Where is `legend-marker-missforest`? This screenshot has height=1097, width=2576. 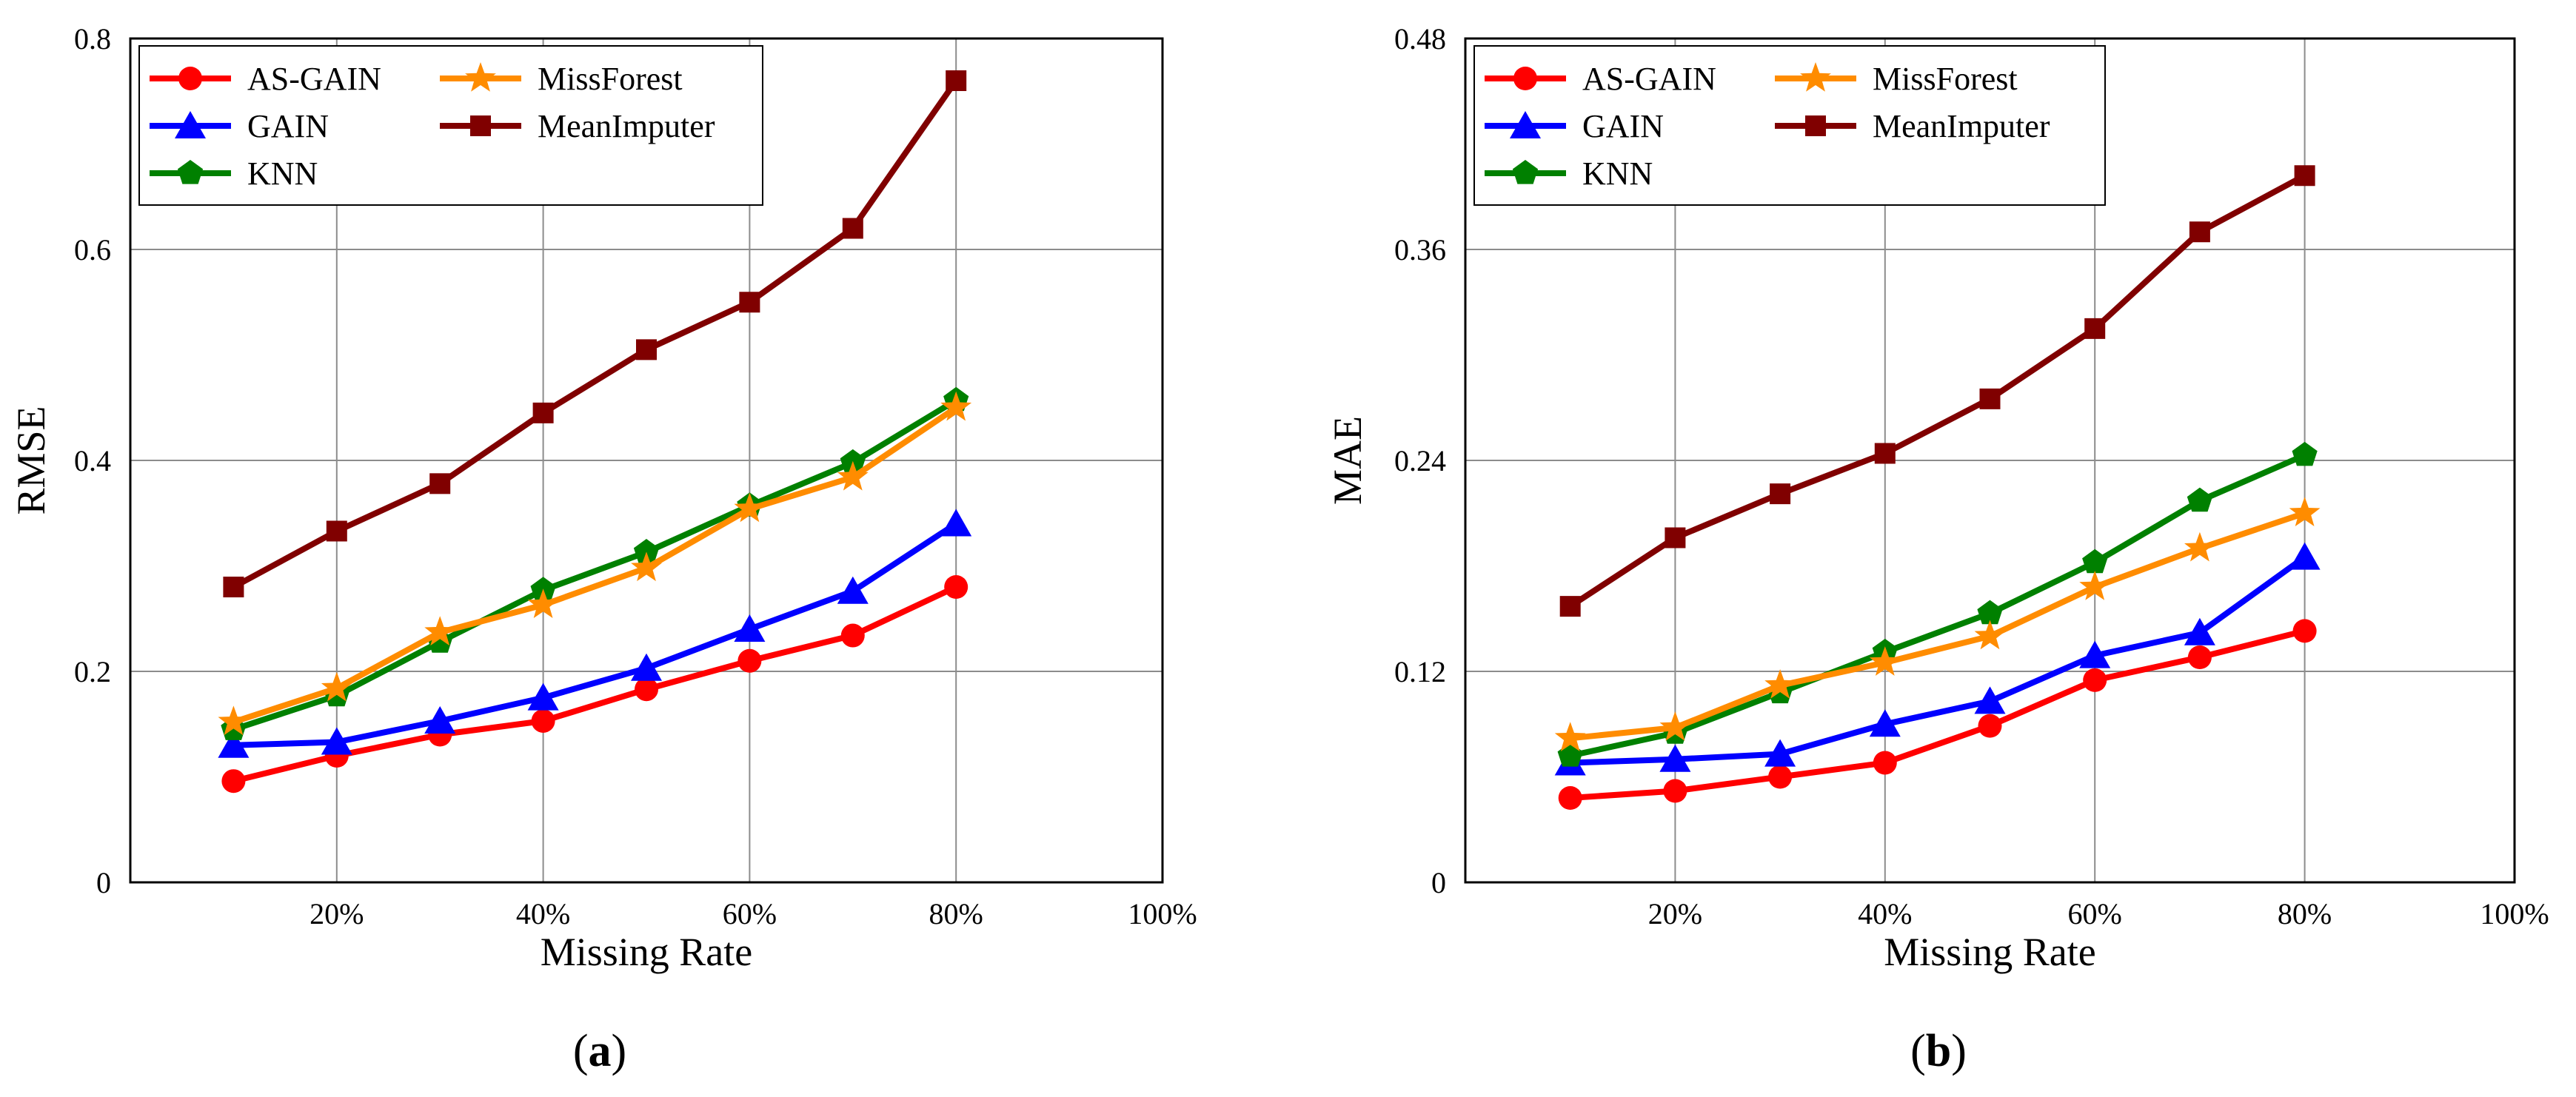 legend-marker-missforest is located at coordinates (480, 77).